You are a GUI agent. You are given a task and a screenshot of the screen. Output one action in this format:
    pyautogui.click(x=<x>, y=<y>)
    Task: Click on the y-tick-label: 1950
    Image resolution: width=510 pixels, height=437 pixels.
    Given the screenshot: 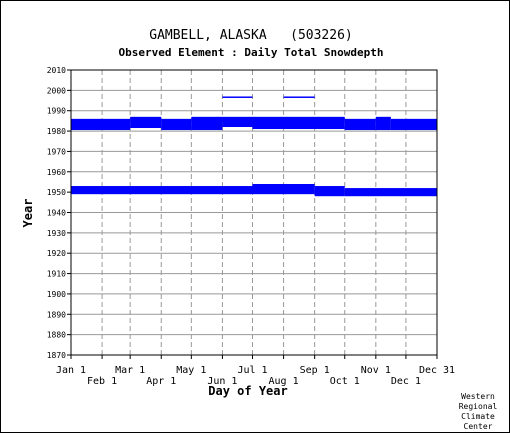 What is the action you would take?
    pyautogui.click(x=56, y=192)
    